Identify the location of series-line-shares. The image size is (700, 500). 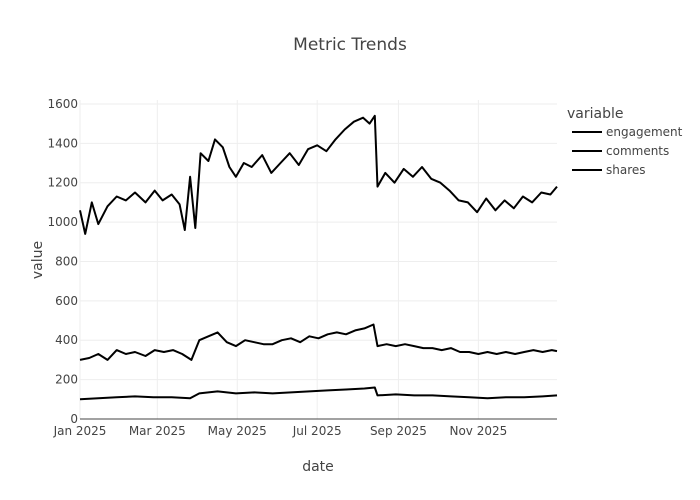
(318, 393).